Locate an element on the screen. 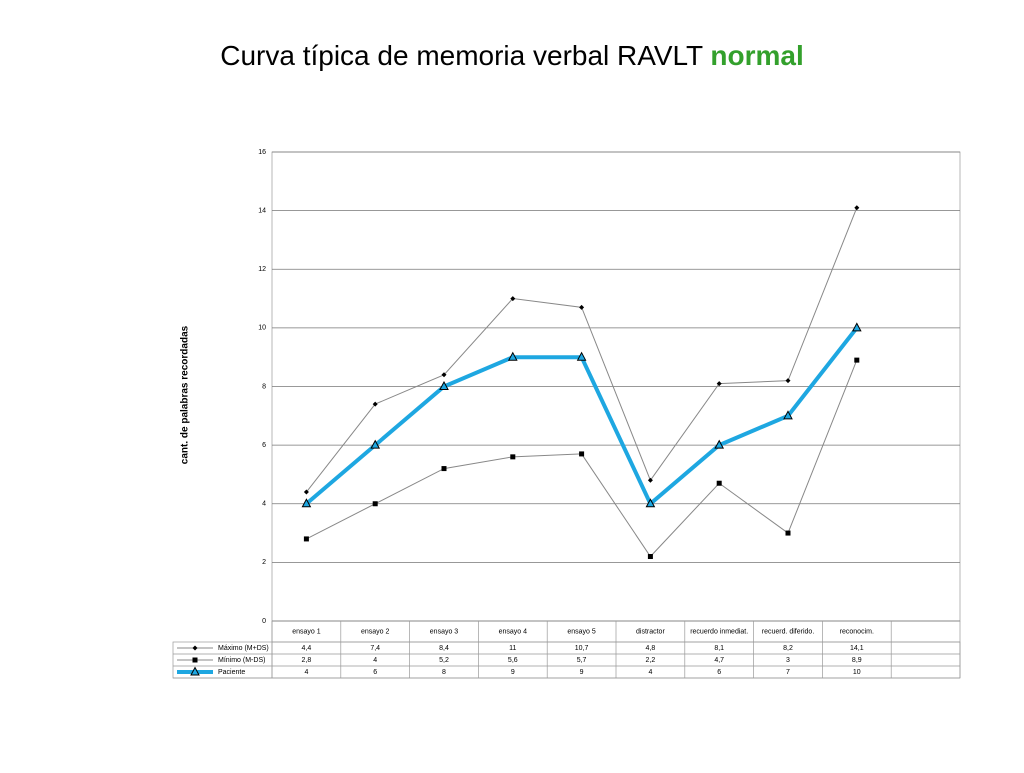  table-value: 8,4 is located at coordinates (444, 648).